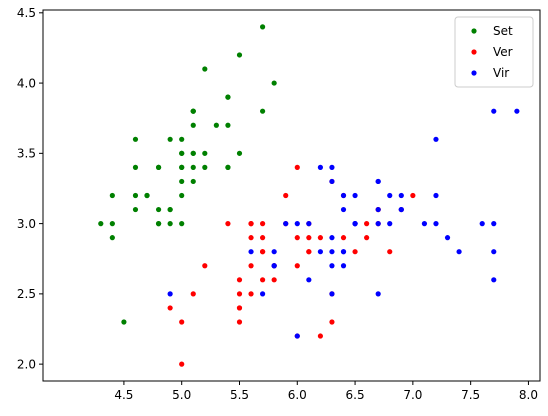 This screenshot has width=548, height=416. I want to click on x-tick-label: 4.5, so click(123, 395).